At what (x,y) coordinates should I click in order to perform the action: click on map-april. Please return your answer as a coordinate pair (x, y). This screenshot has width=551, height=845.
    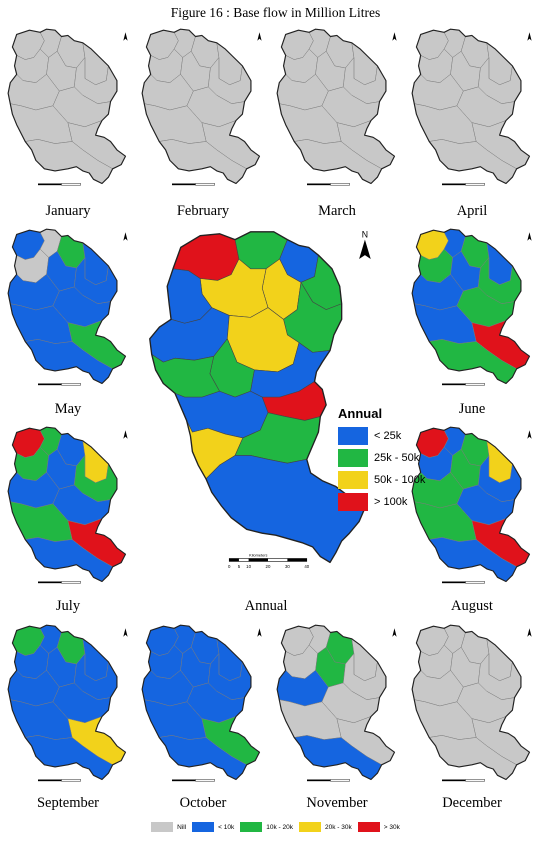
    Looking at the image, I should click on (474, 110).